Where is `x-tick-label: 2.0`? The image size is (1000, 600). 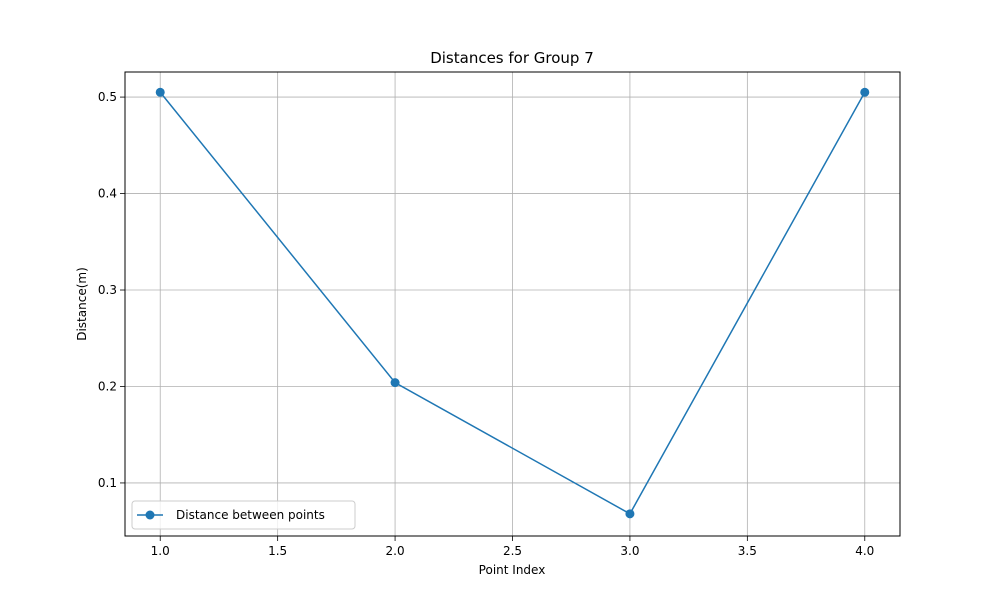
x-tick-label: 2.0 is located at coordinates (395, 551).